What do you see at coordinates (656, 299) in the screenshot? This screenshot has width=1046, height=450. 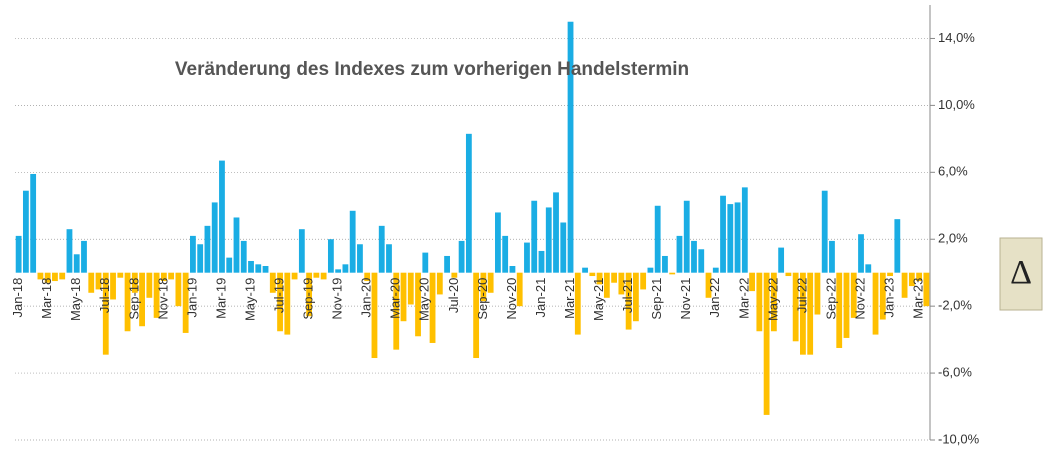 I see `x-tick-label: Sep-21` at bounding box center [656, 299].